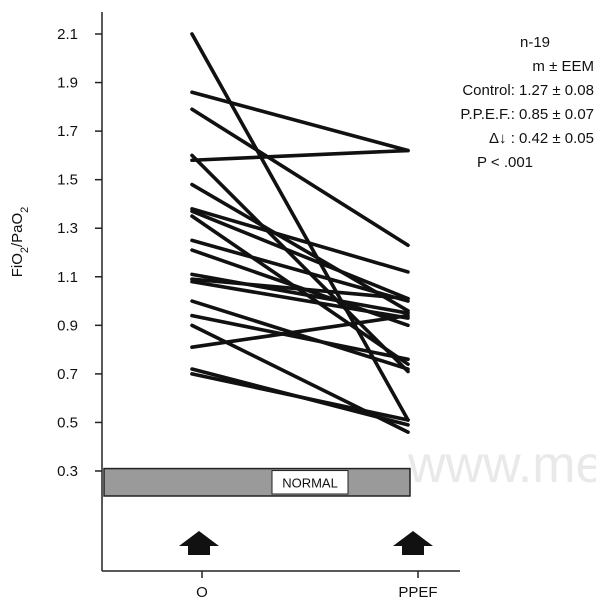  I want to click on normal-band: NORMAL, so click(257, 482).